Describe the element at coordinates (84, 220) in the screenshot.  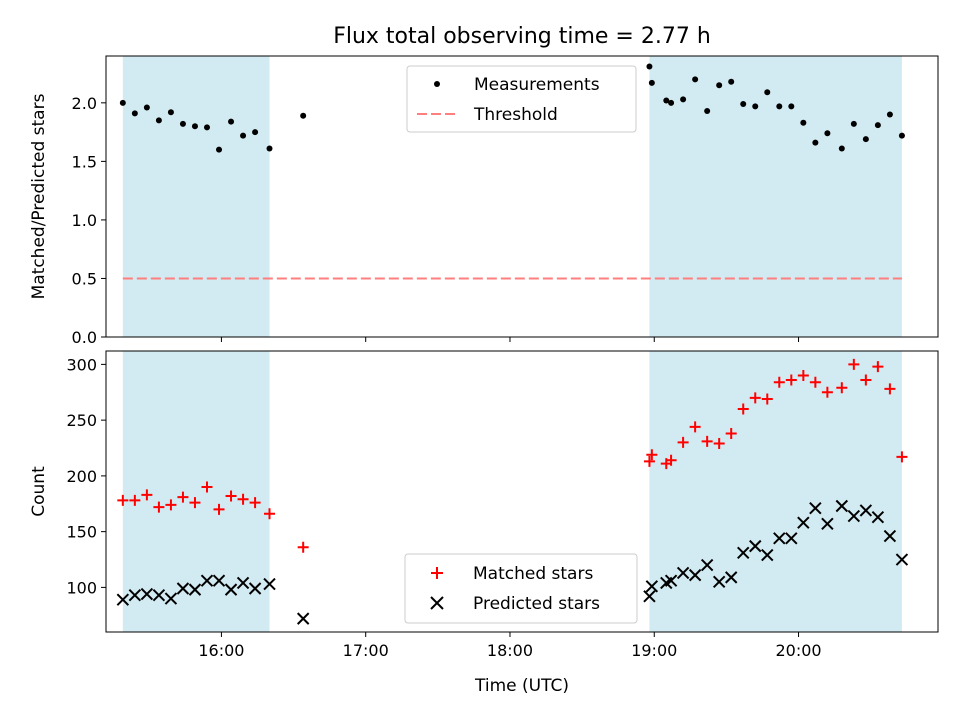
I see `y-tick-label: 1.0` at that location.